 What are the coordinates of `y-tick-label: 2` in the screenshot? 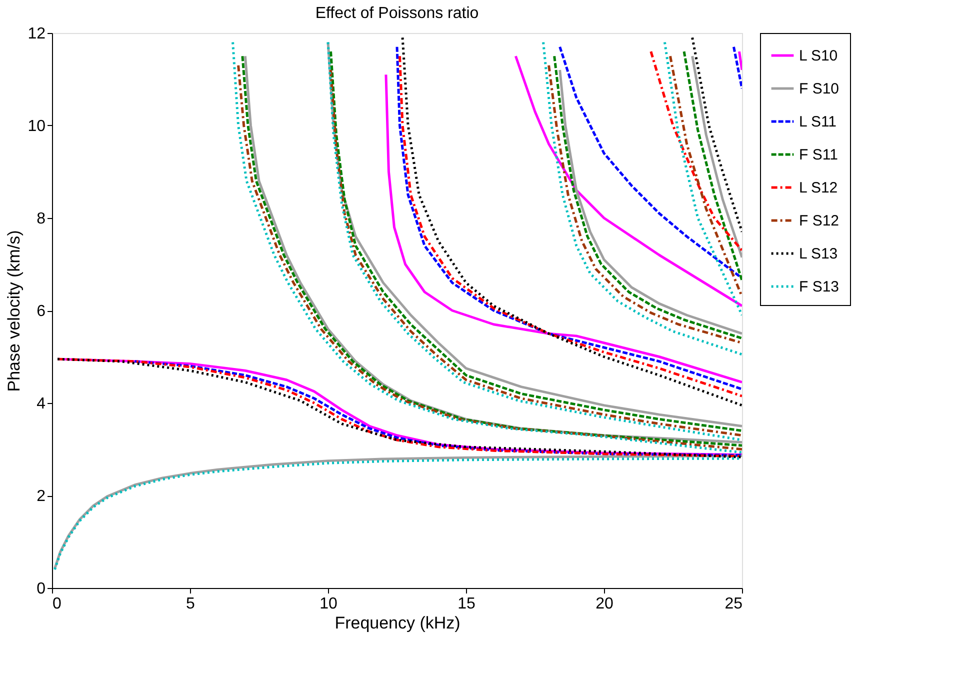 It's located at (41, 496).